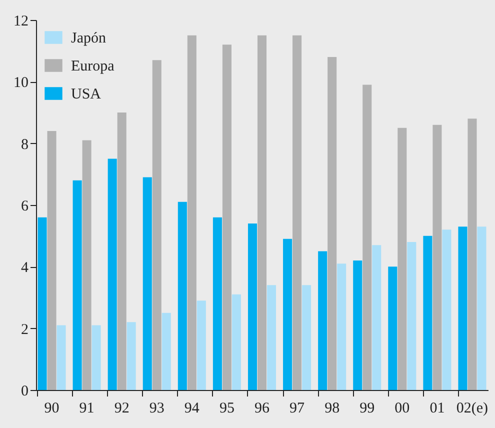 Image resolution: width=495 pixels, height=428 pixels. I want to click on x-tick-label: 01, so click(437, 408).